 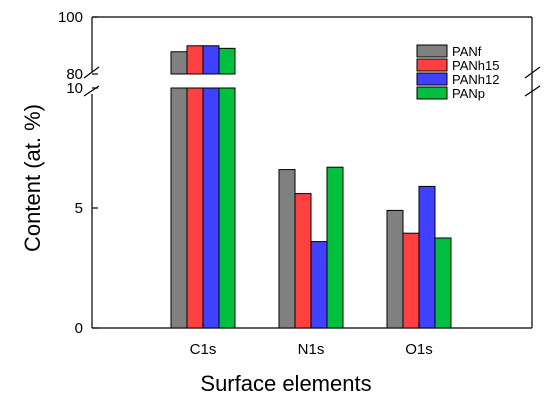 I want to click on y-axis-title: Content (at. %), so click(x=32, y=178).